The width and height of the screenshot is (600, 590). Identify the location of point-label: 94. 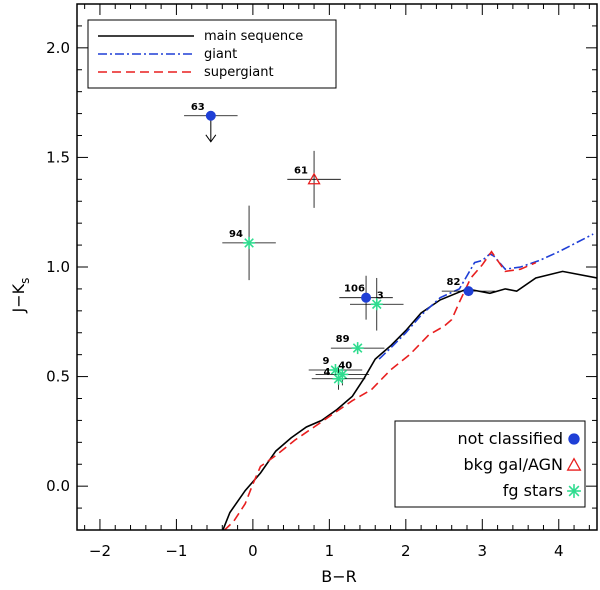
(236, 234).